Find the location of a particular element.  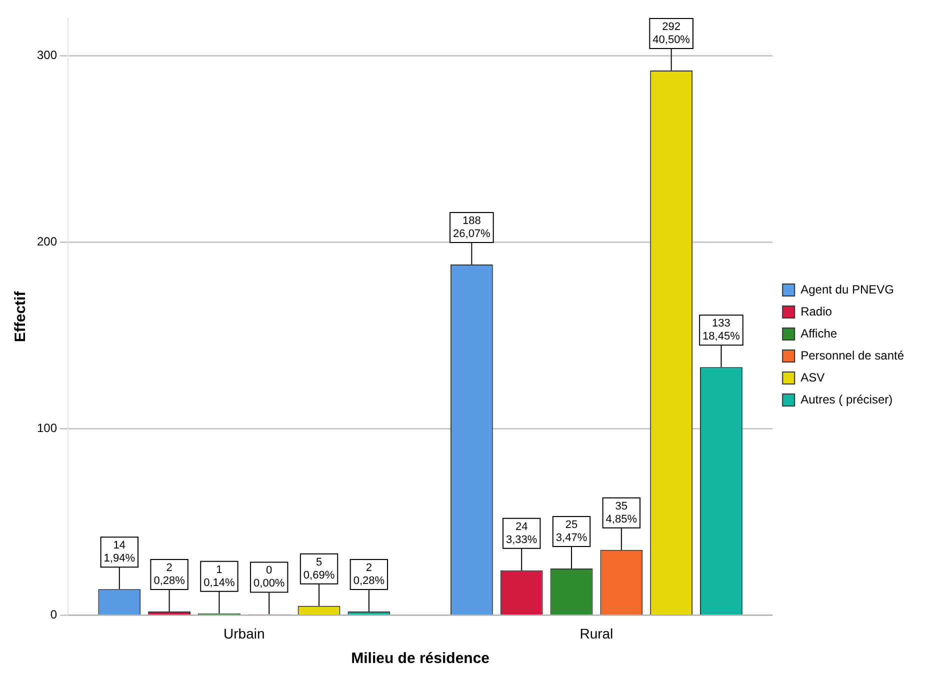

data-label: 1 0,14% is located at coordinates (220, 576).